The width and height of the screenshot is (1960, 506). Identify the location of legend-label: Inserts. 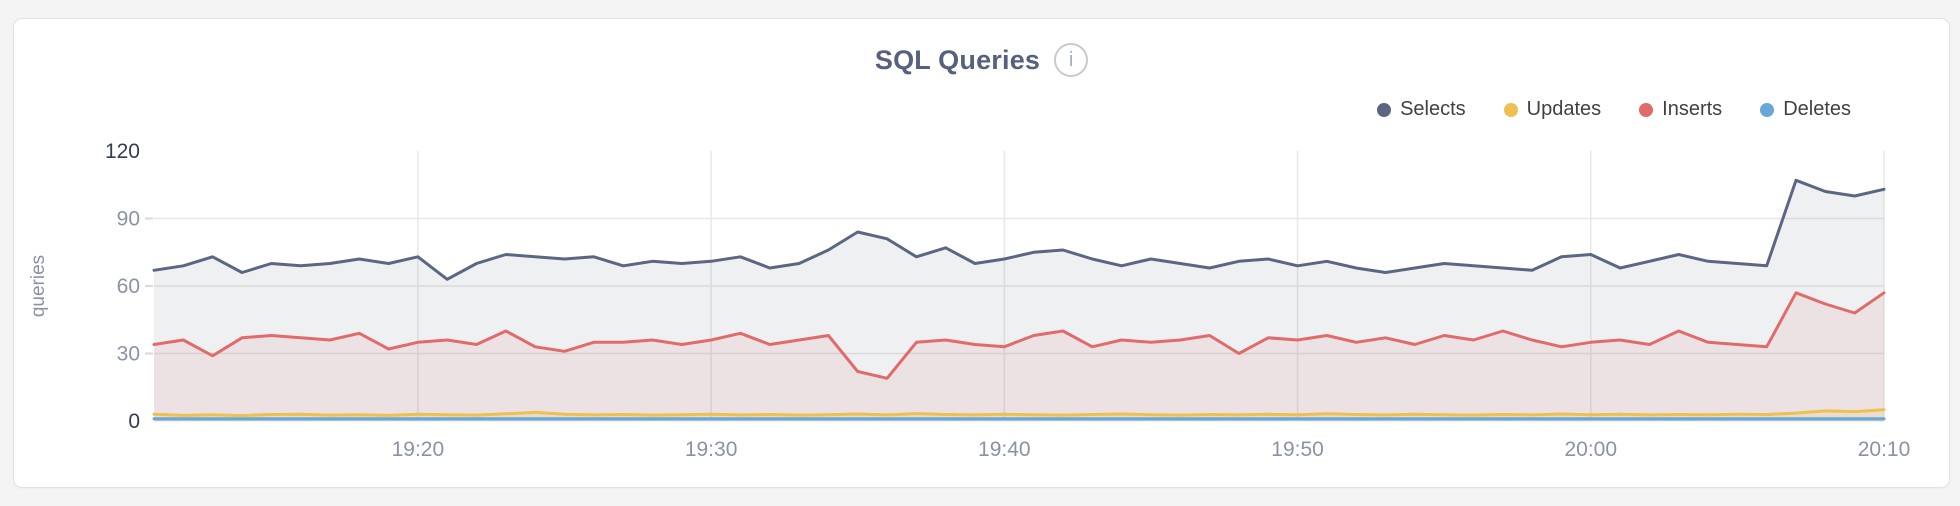
(1692, 109).